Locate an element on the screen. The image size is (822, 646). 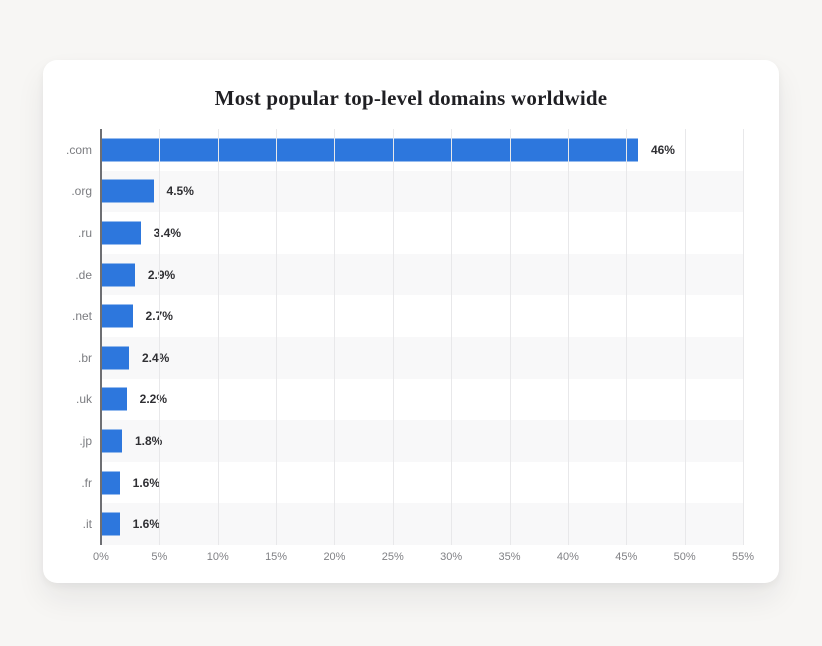
chart-row: .it 1.6% is located at coordinates (413, 524).